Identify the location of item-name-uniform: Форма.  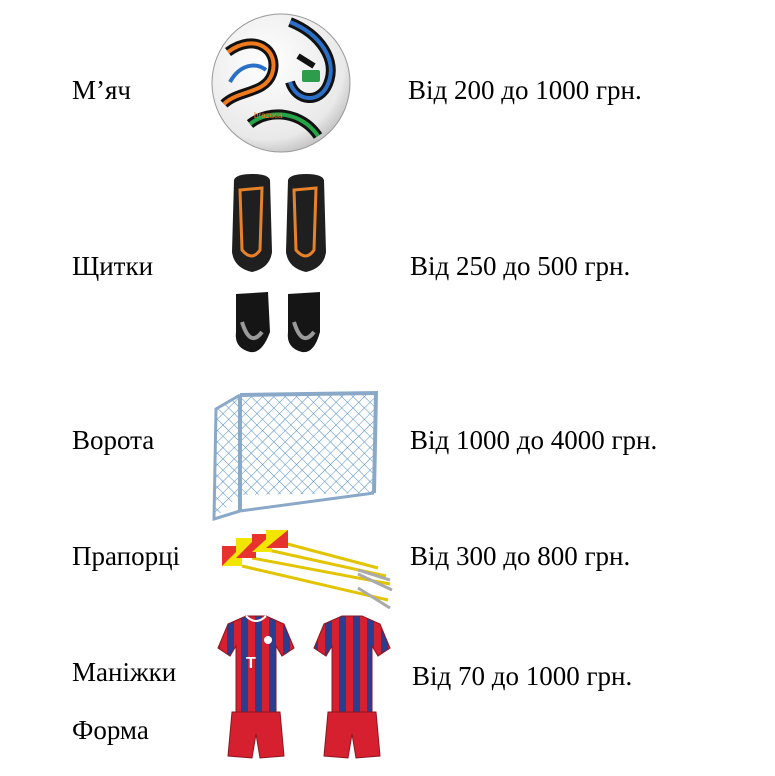
(110, 730).